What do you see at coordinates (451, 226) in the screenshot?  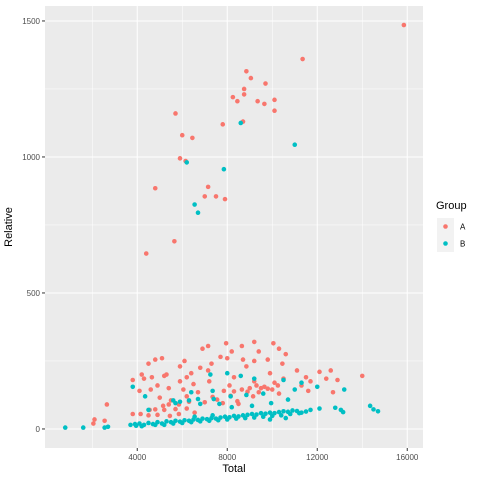 I see `legend: Group AB` at bounding box center [451, 226].